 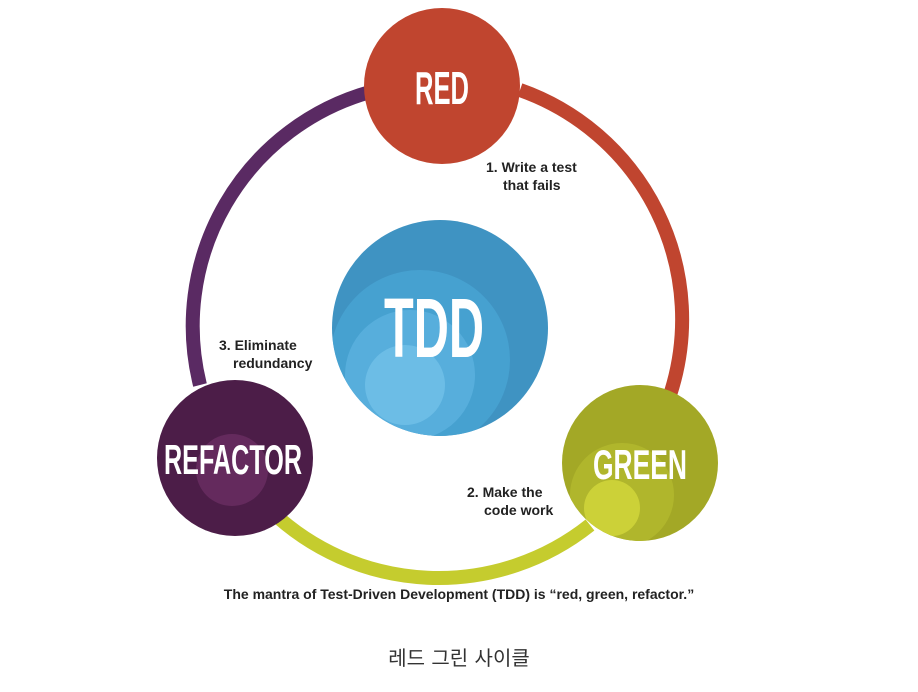 I want to click on green-node: GREEN, so click(x=640, y=463).